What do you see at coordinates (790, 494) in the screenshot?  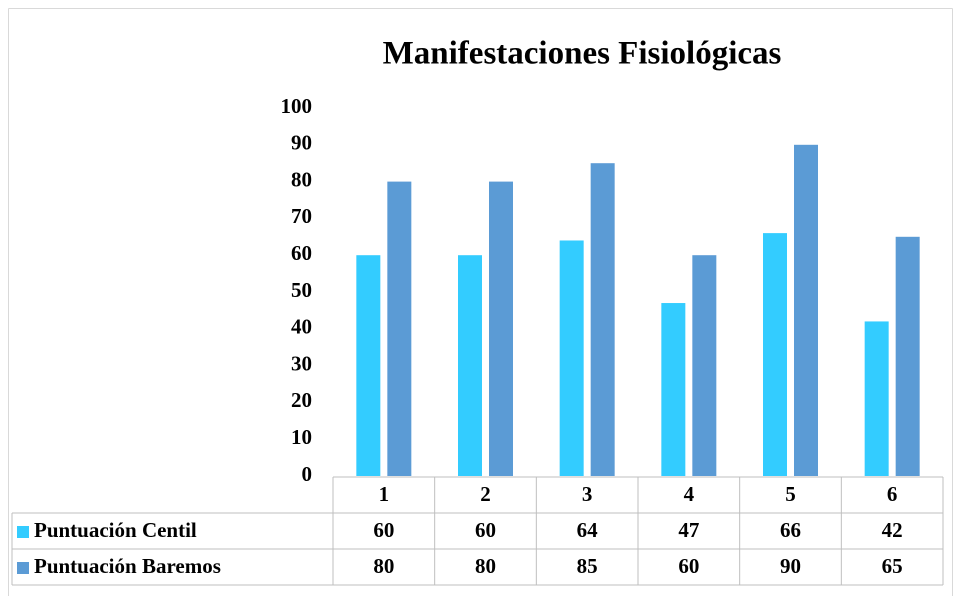 I see `x-tick-label: 5` at bounding box center [790, 494].